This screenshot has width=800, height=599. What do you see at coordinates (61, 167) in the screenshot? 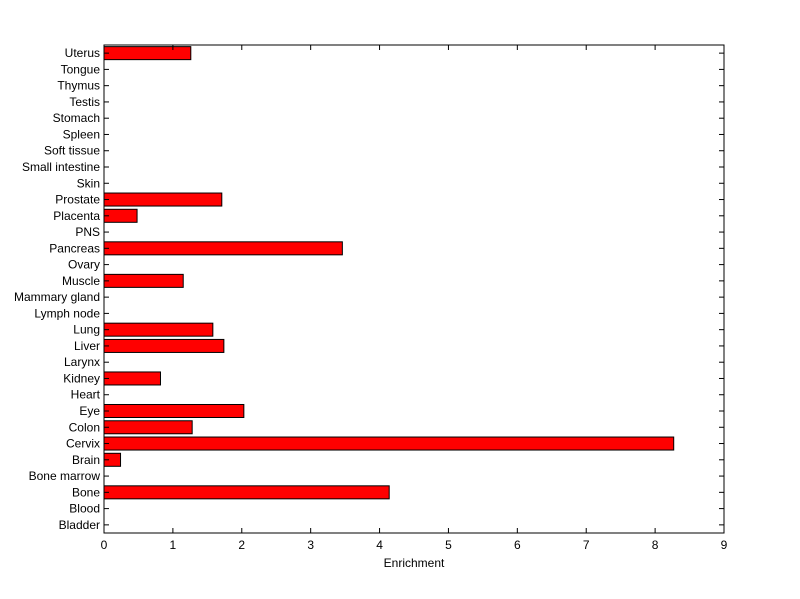
I see `y-tick-label: Small intestine` at bounding box center [61, 167].